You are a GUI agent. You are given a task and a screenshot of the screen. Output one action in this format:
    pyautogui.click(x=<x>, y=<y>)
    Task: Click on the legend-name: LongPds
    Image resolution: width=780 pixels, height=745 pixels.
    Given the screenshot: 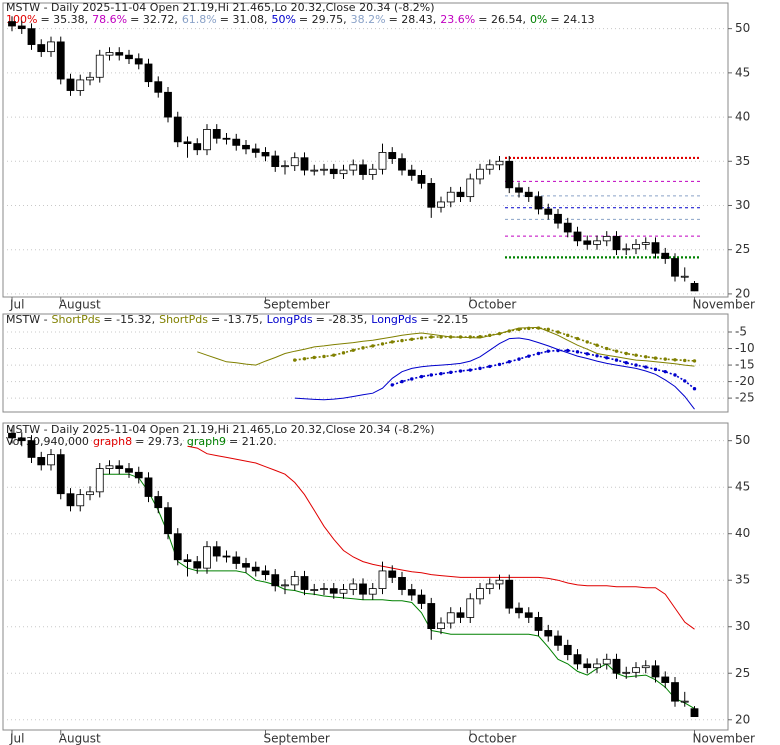 What is the action you would take?
    pyautogui.click(x=290, y=319)
    